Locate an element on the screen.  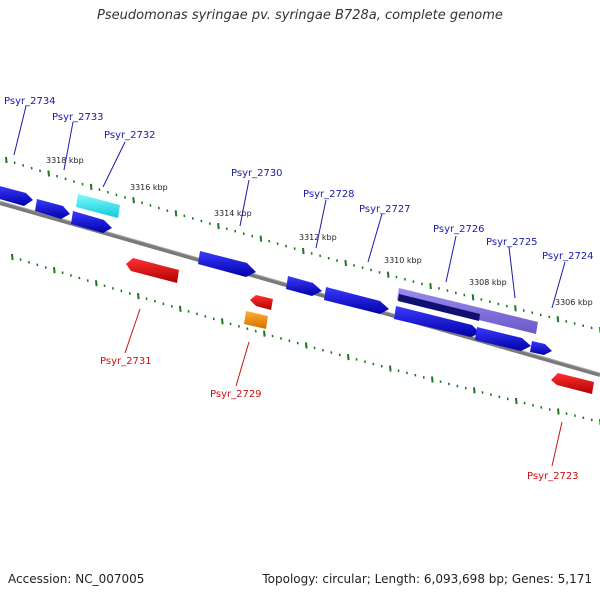
scale-label: 3308 kbp is located at coordinates (488, 282).